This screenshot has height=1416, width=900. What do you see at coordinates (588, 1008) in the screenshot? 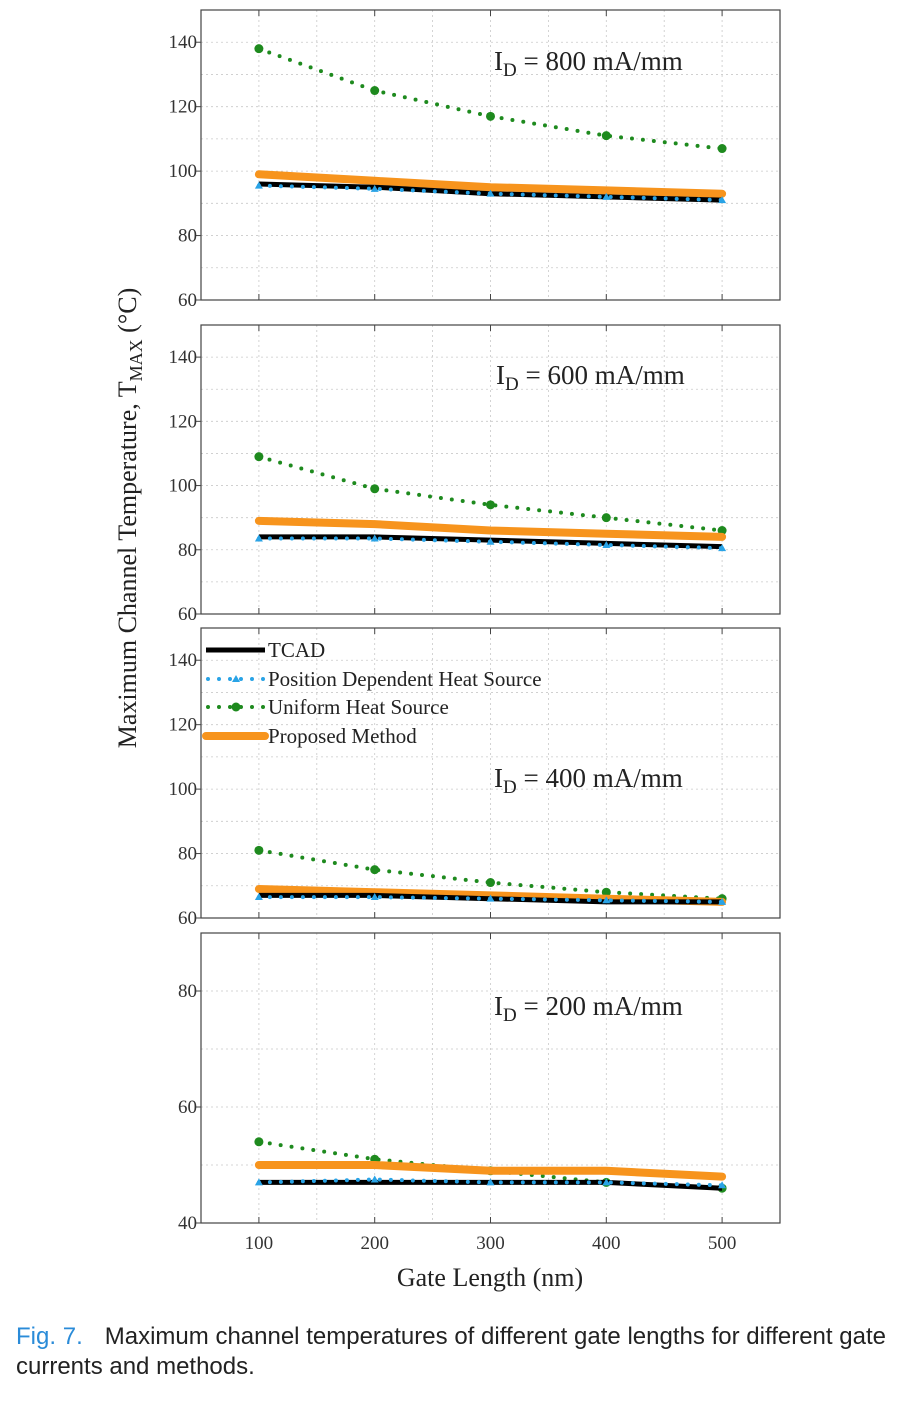
I see `panel-label: ID = 200 mA/mm` at bounding box center [588, 1008].